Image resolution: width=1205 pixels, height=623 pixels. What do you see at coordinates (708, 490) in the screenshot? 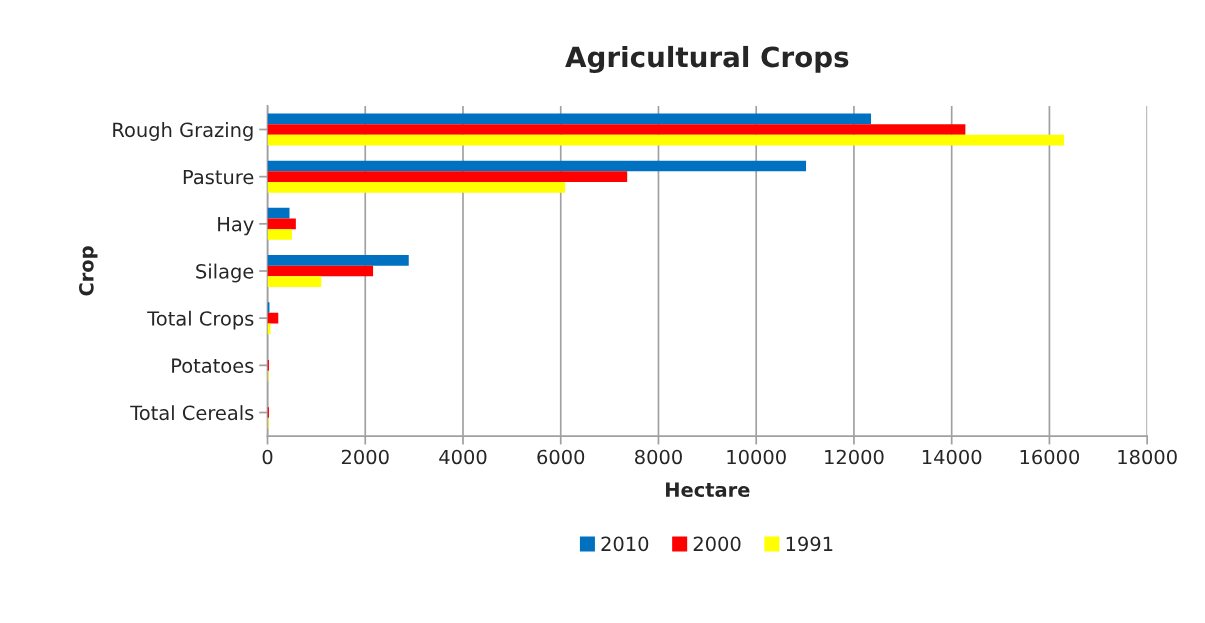
I see `x-axis-title: Hectare` at bounding box center [708, 490].